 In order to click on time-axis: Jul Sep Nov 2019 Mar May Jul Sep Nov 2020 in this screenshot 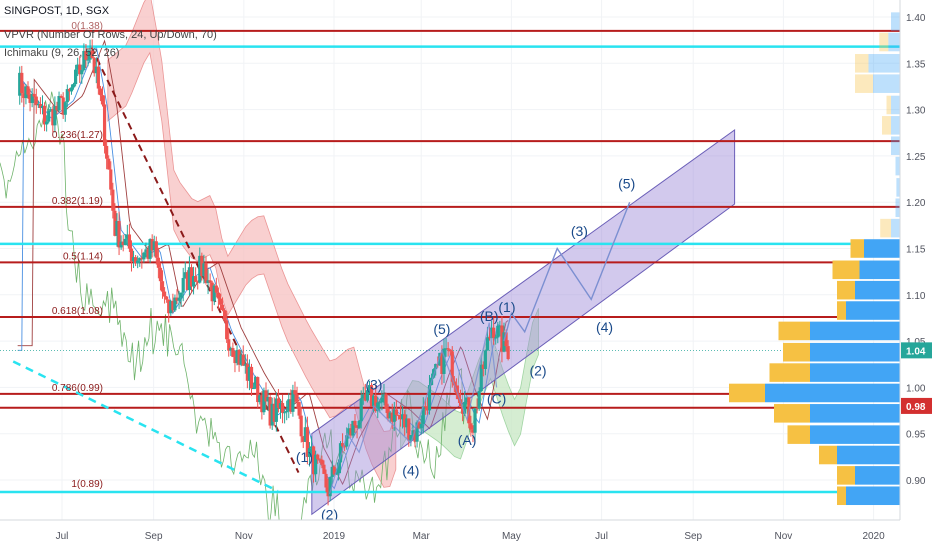, I will do `click(466, 534)`.